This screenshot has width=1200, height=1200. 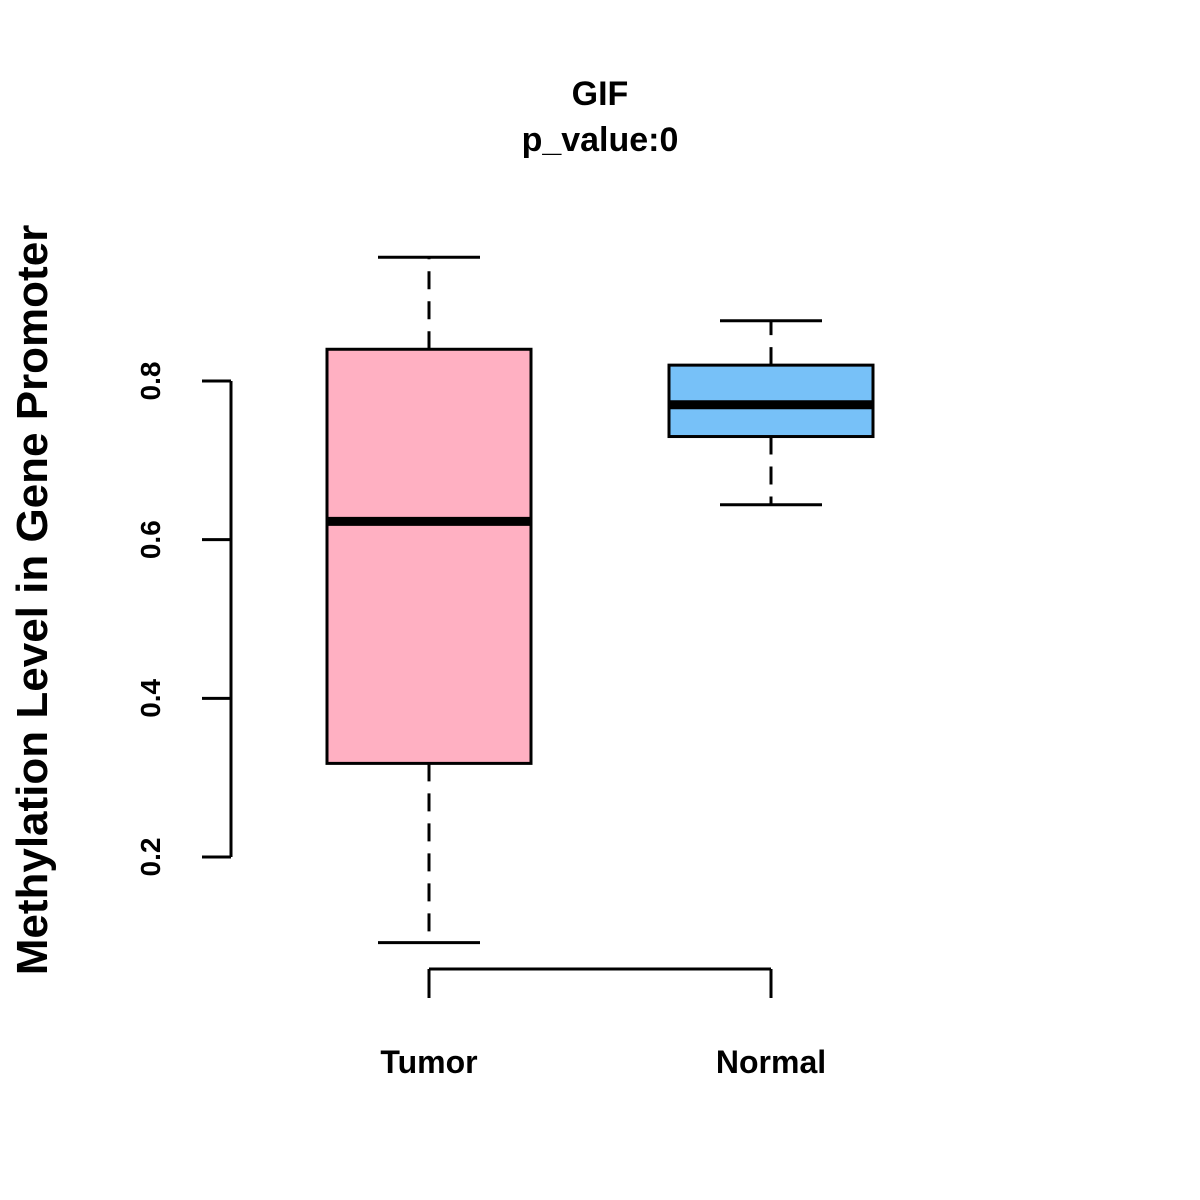 What do you see at coordinates (150, 857) in the screenshot?
I see `y-tick-label: 0.2` at bounding box center [150, 857].